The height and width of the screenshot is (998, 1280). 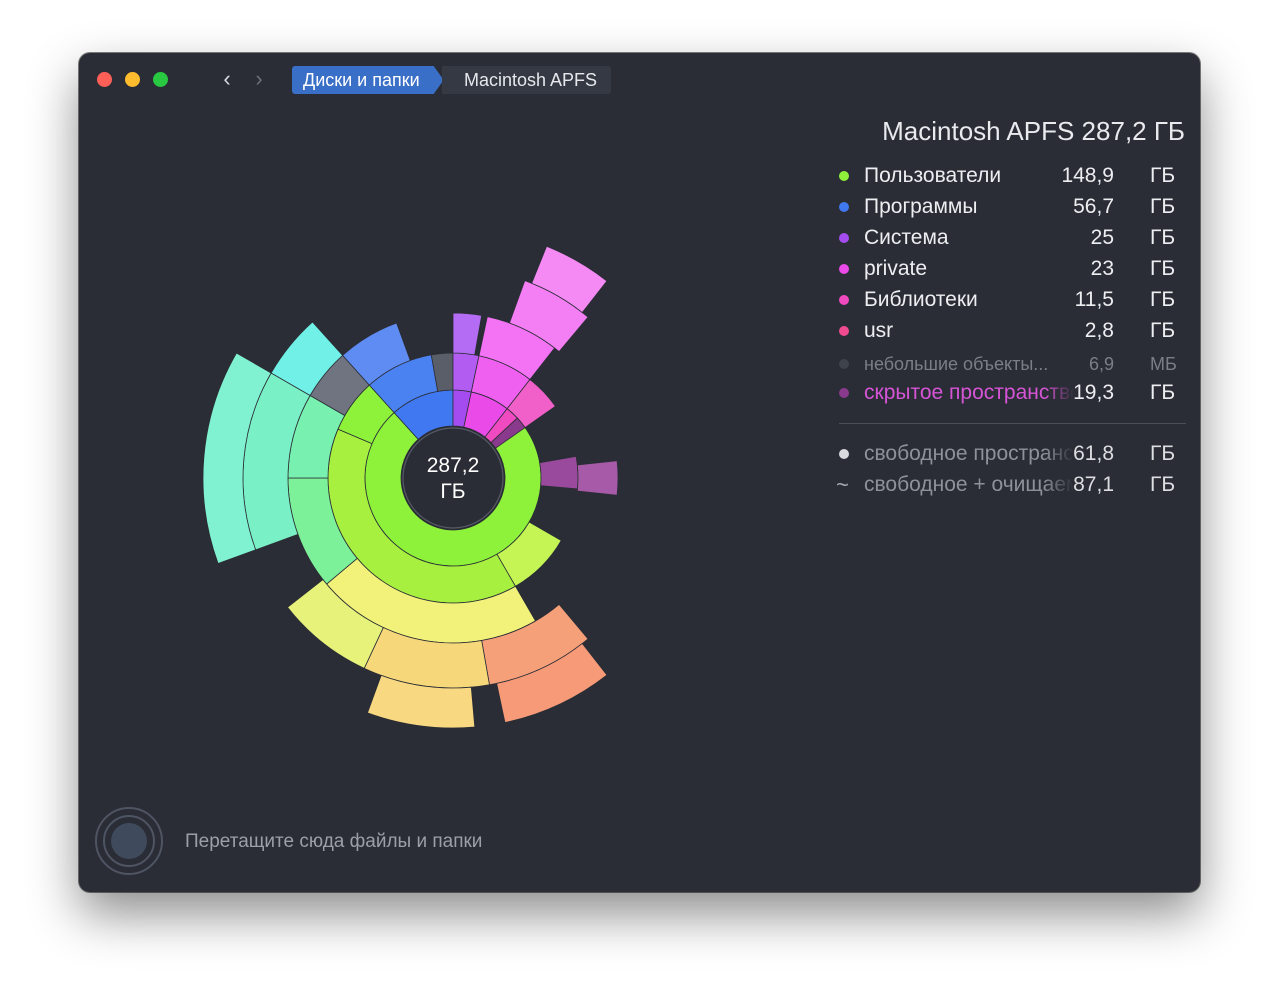 I want to click on legend-name: Пользователи, so click(x=933, y=175).